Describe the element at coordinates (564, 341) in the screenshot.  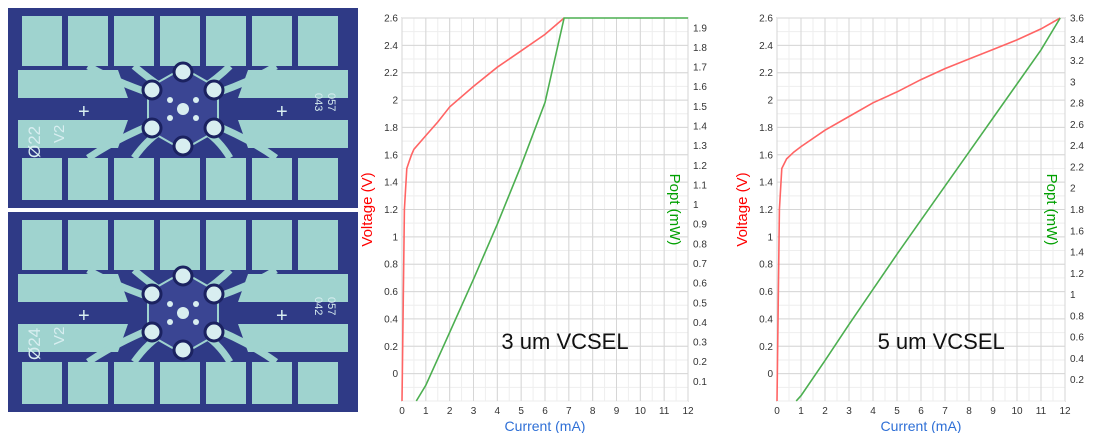
I see `device-annotation: 3 um VCSEL` at that location.